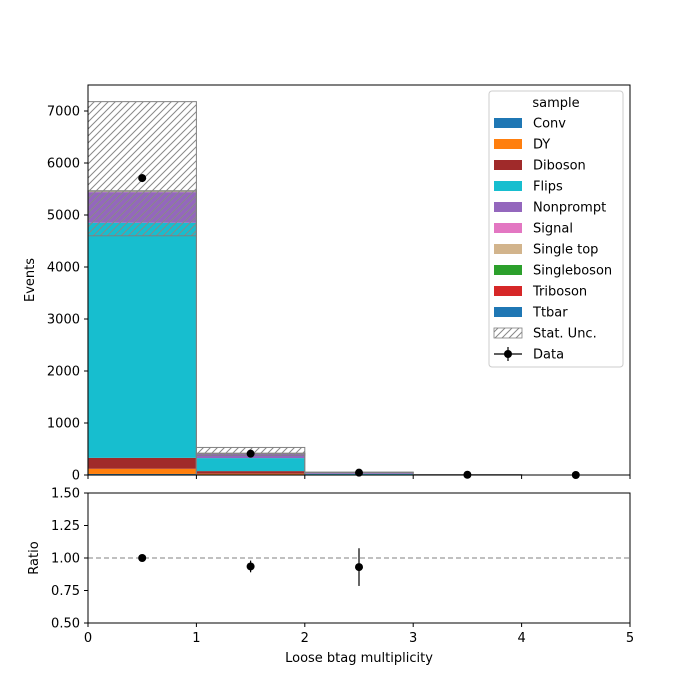  What do you see at coordinates (548, 187) in the screenshot?
I see `legend-label: Flips` at bounding box center [548, 187].